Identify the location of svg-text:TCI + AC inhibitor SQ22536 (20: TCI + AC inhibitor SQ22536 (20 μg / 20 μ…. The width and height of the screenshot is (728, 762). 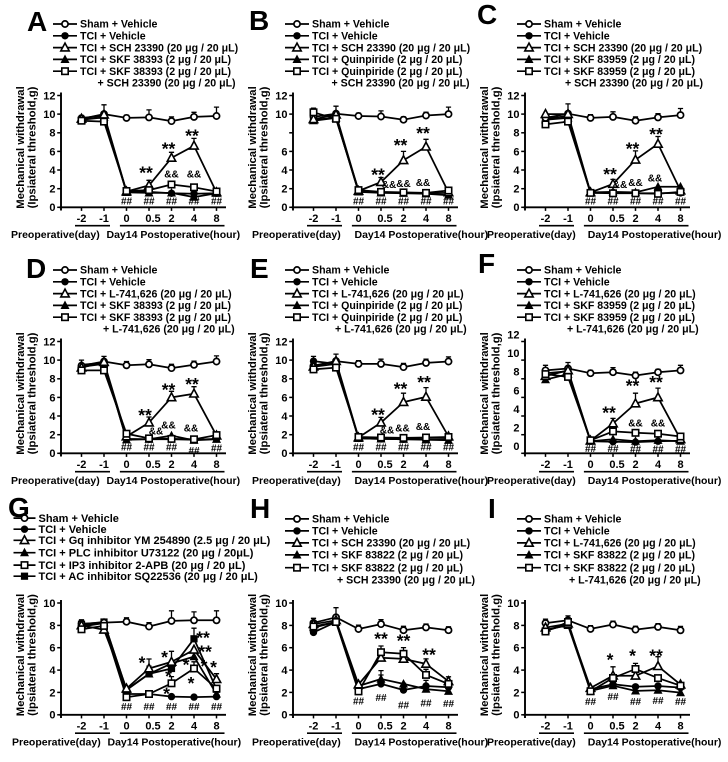
(149, 577).